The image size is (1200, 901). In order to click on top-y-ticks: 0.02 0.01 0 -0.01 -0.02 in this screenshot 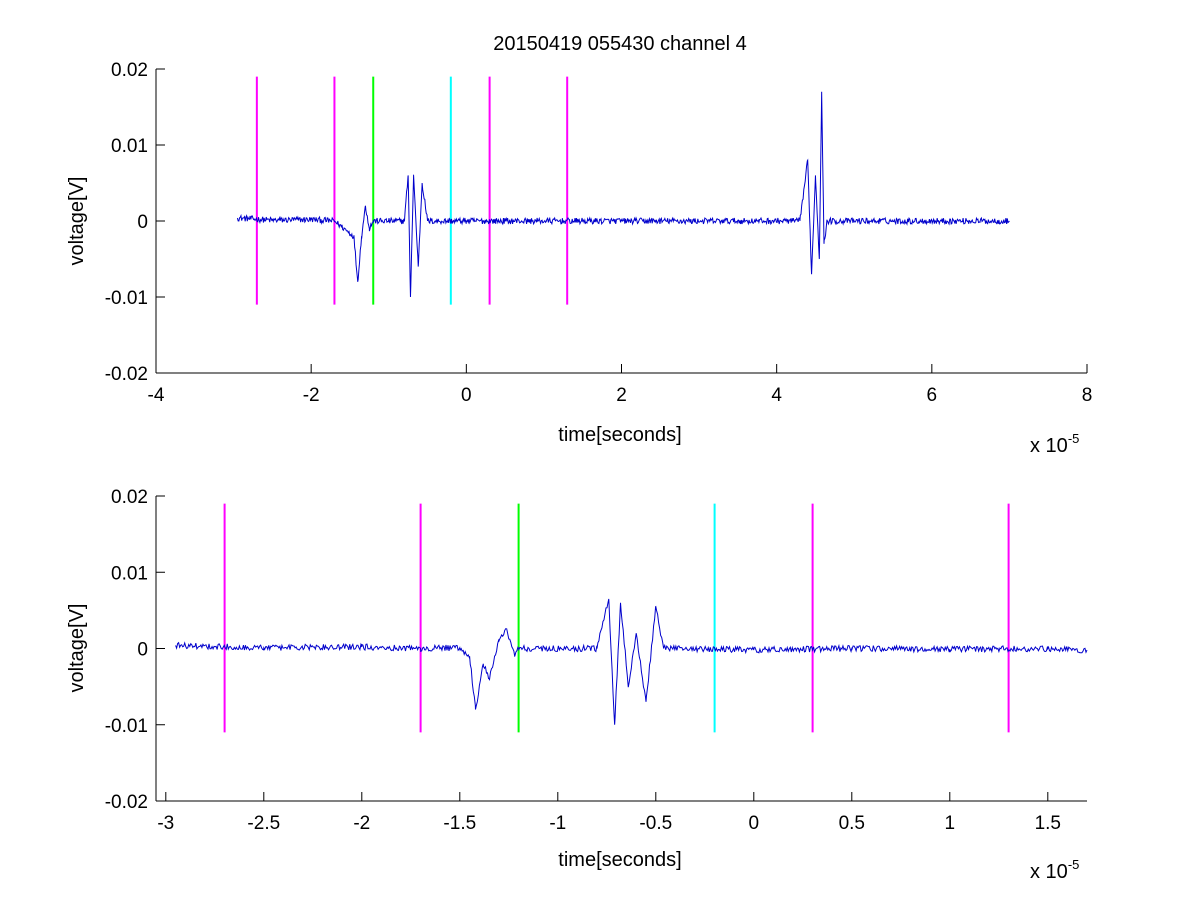, I will do `click(135, 222)`.